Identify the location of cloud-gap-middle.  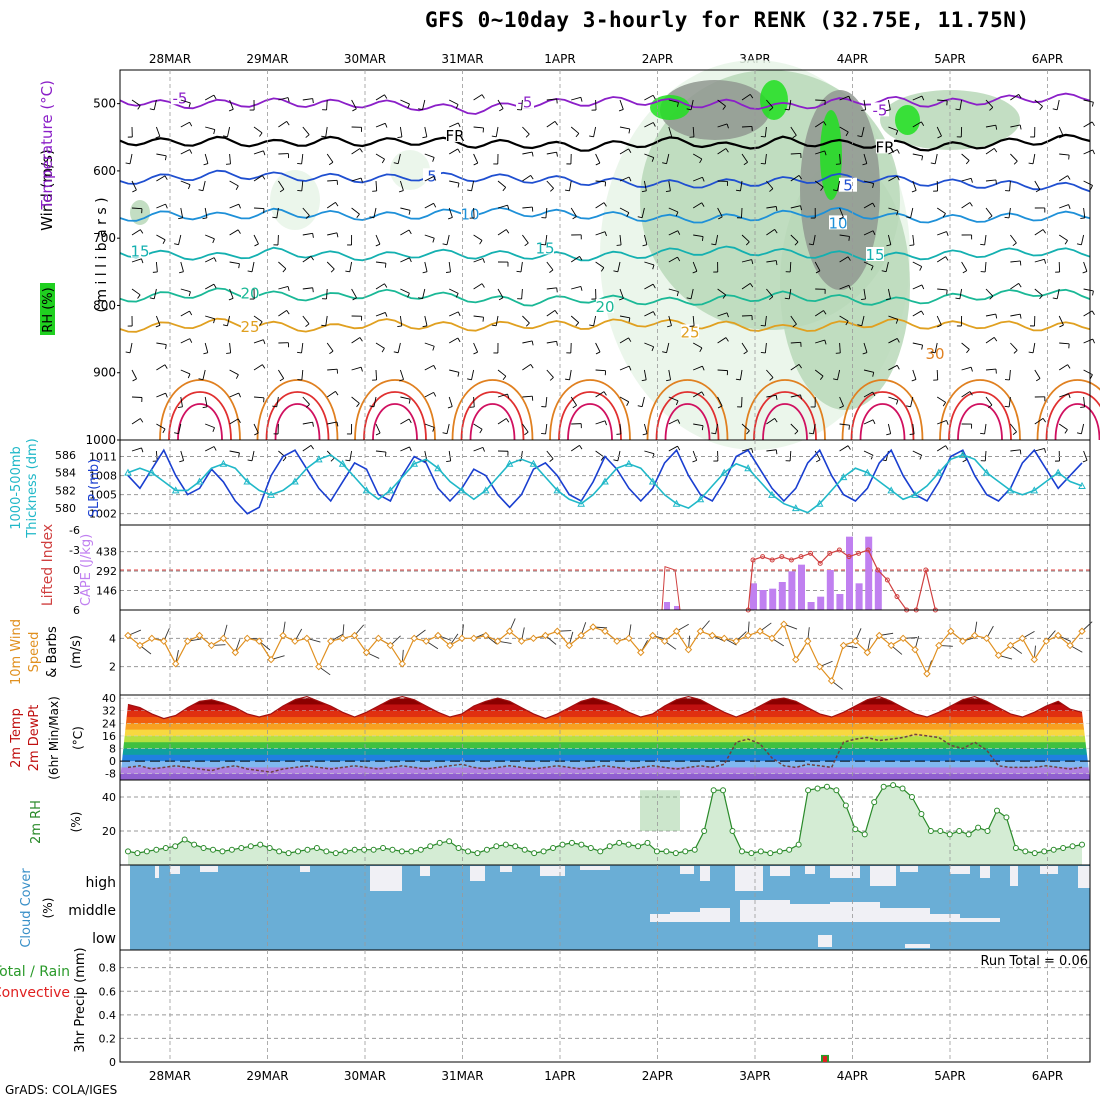
(980, 920).